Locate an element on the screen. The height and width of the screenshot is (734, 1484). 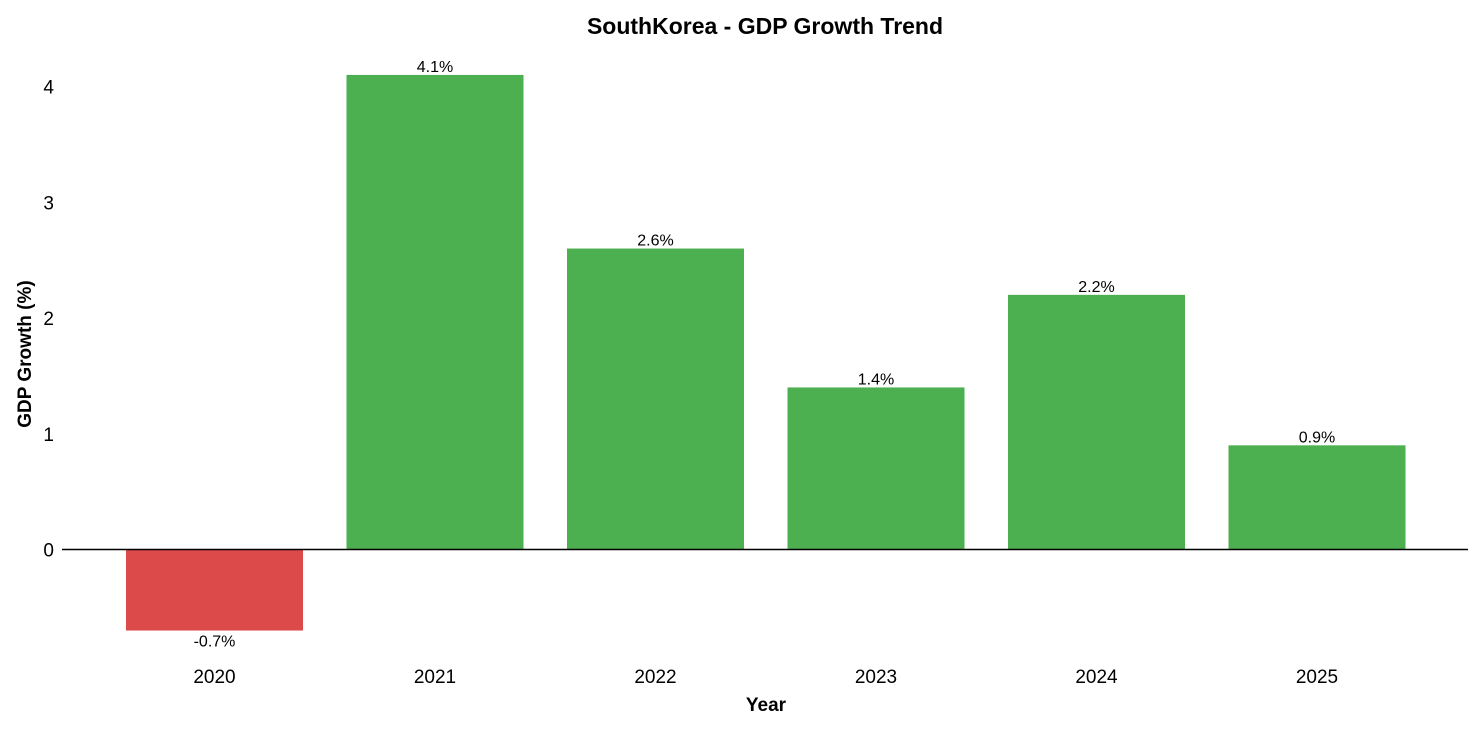
y-tick-label: 3 is located at coordinates (48, 203).